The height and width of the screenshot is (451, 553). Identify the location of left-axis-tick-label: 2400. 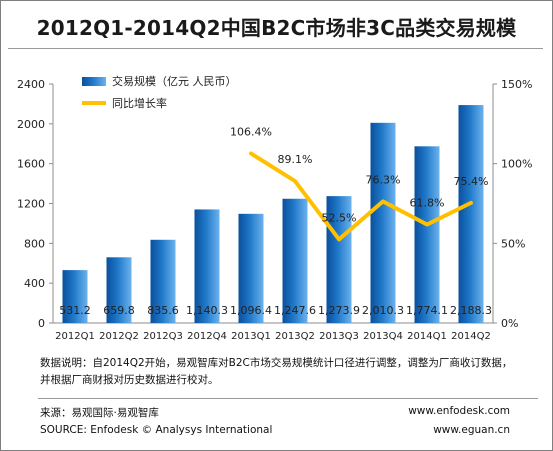
(31, 84).